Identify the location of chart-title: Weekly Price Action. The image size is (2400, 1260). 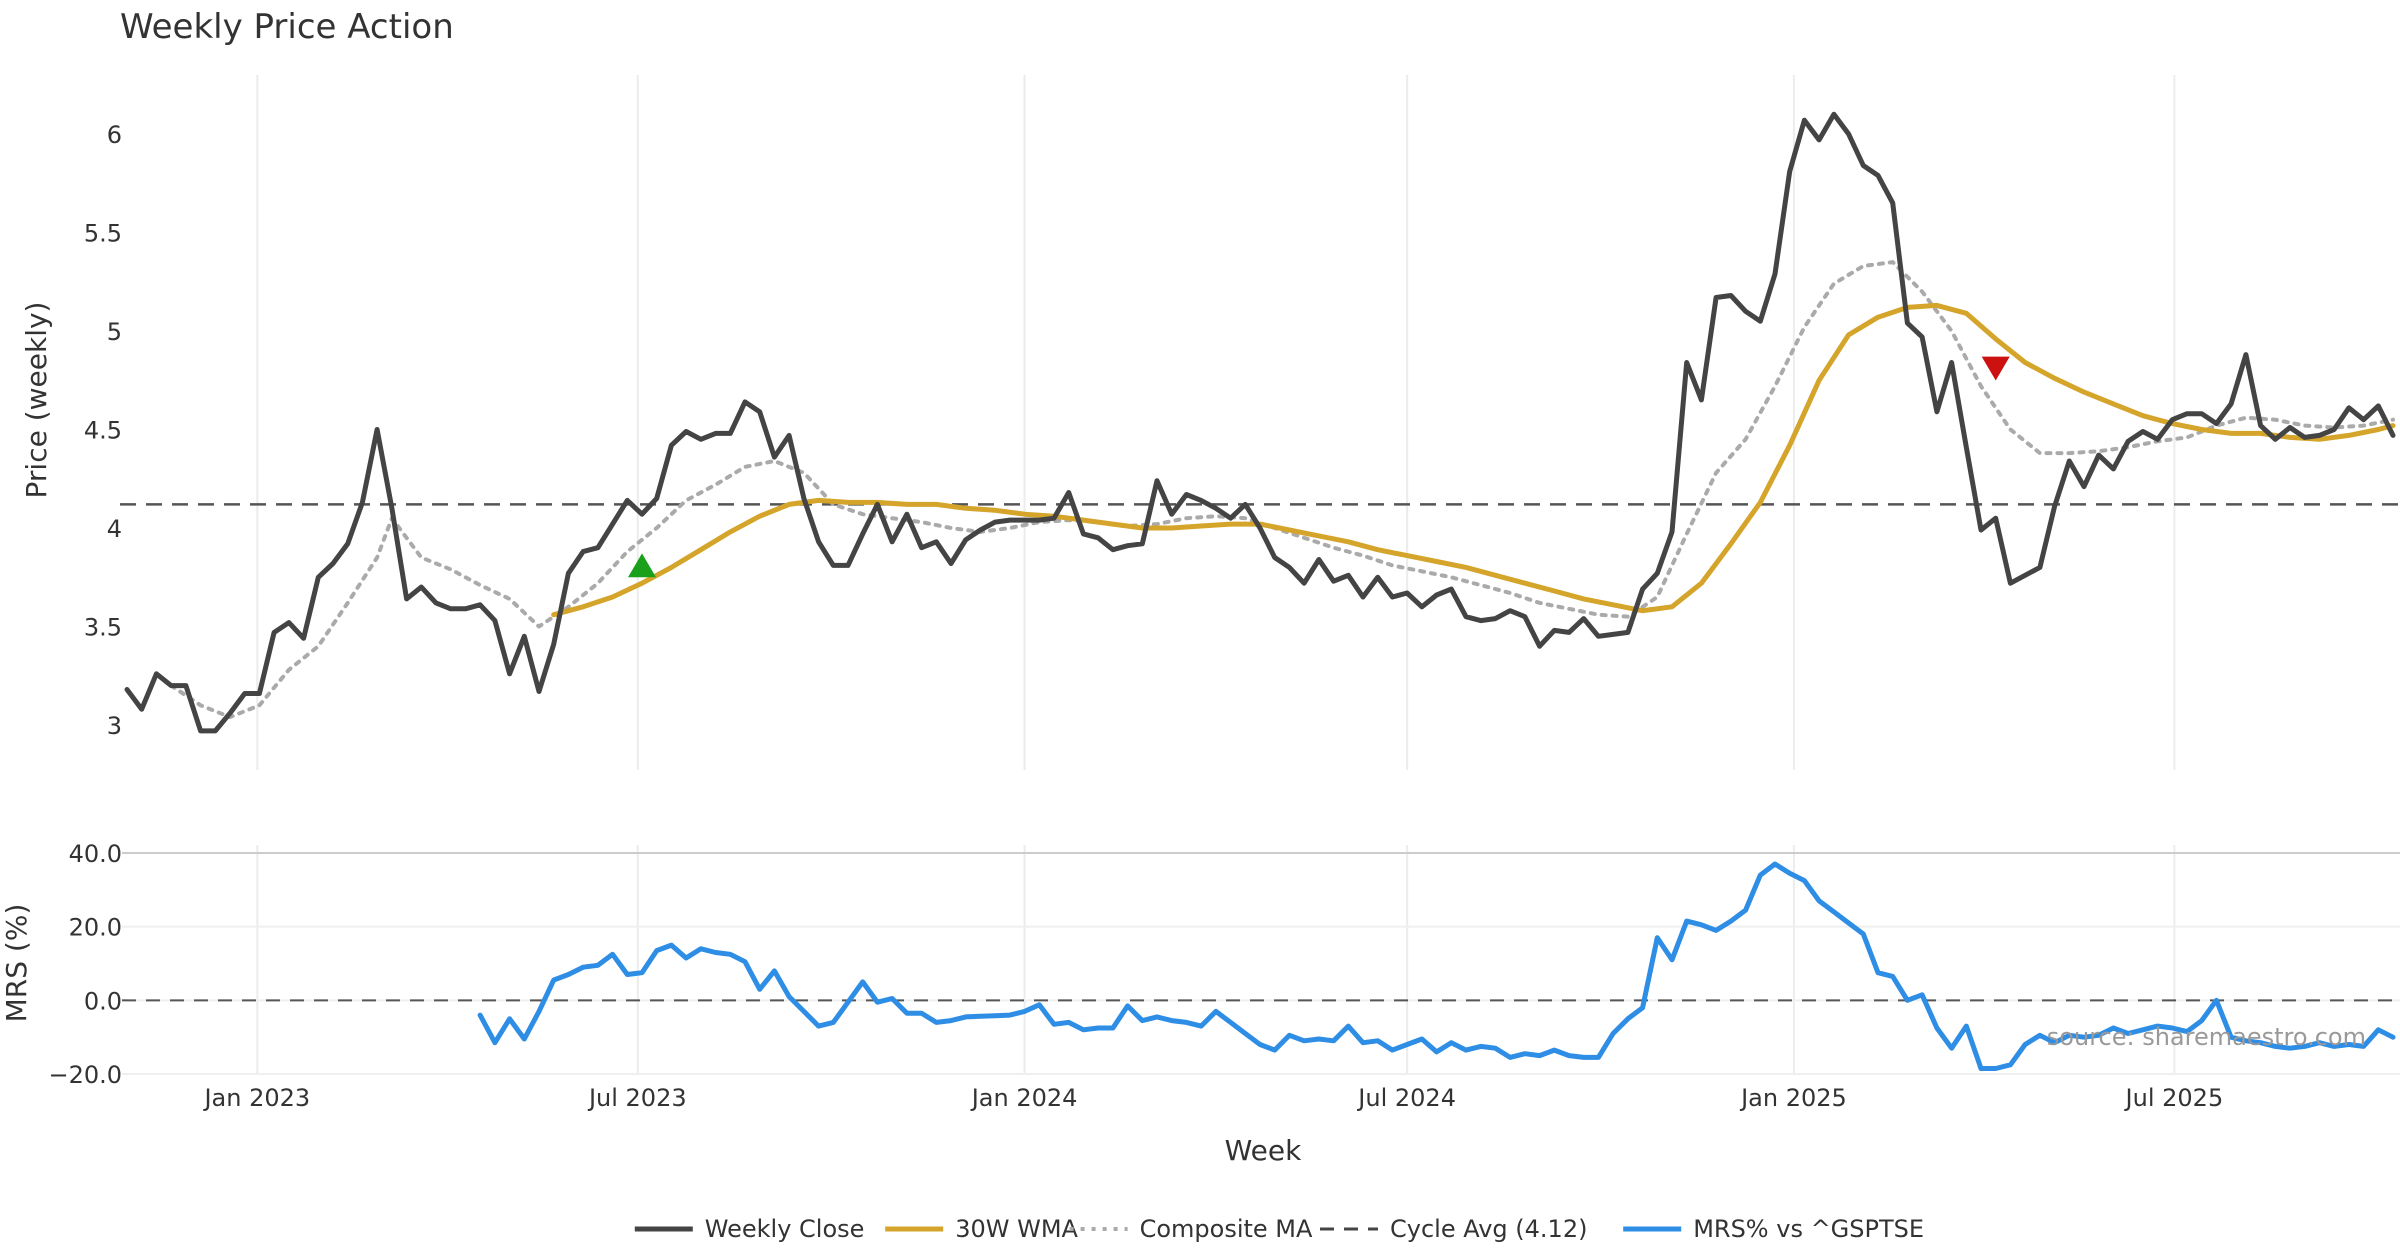
(287, 27).